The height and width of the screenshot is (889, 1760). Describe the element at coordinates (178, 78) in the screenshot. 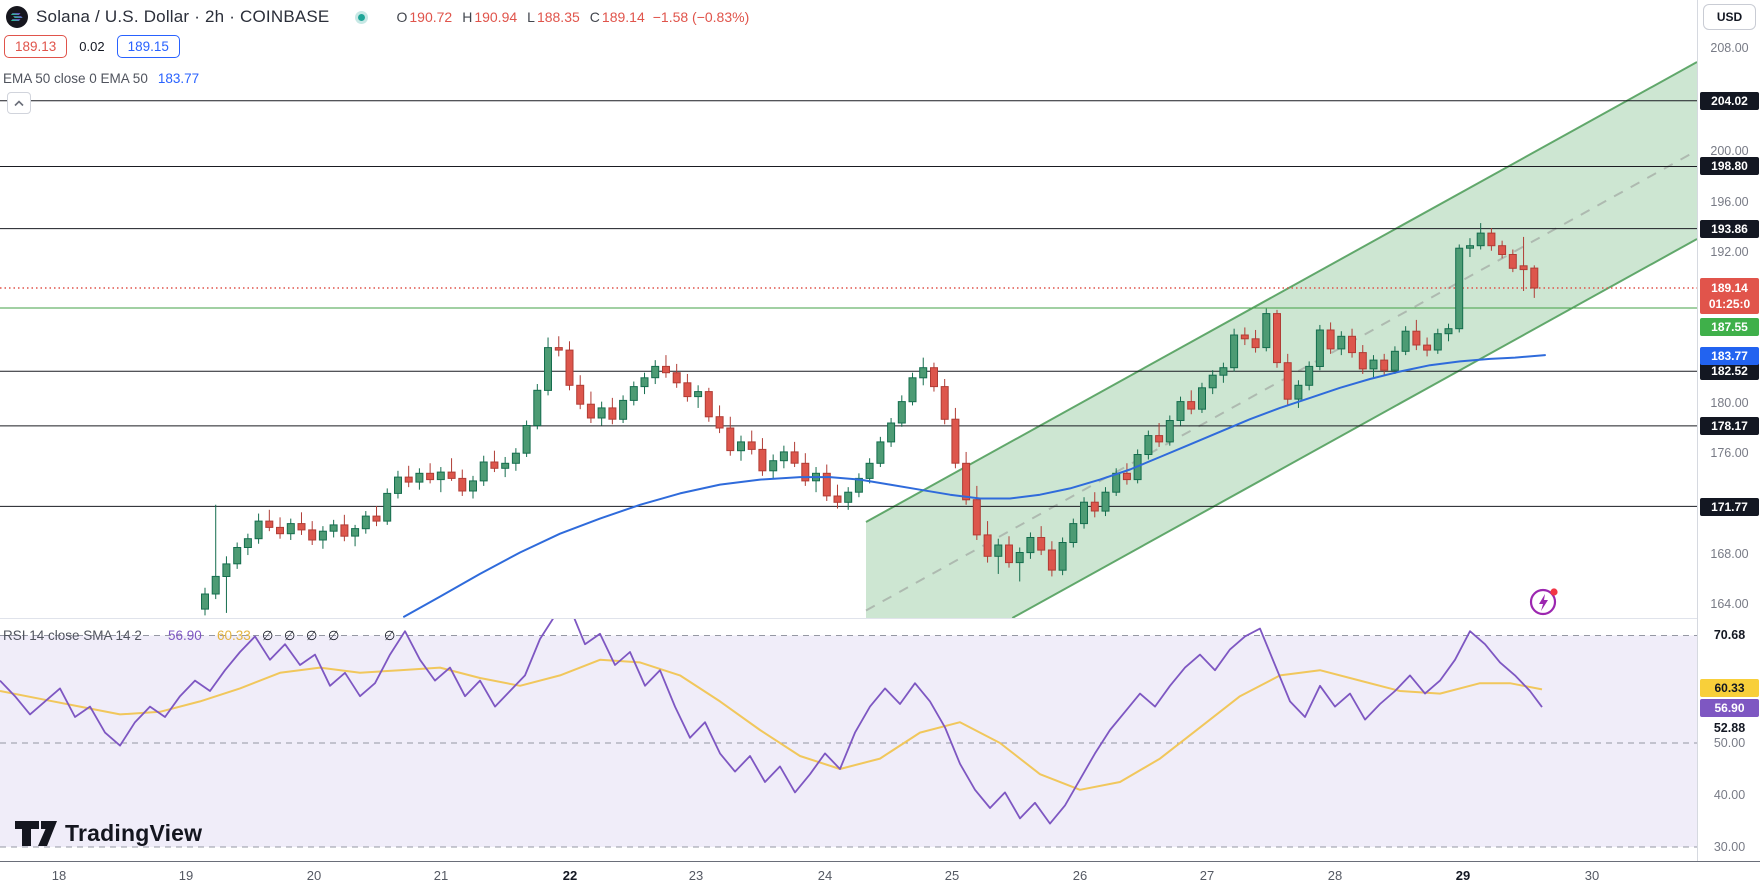

I see `ema-legend-value: 183.77` at that location.